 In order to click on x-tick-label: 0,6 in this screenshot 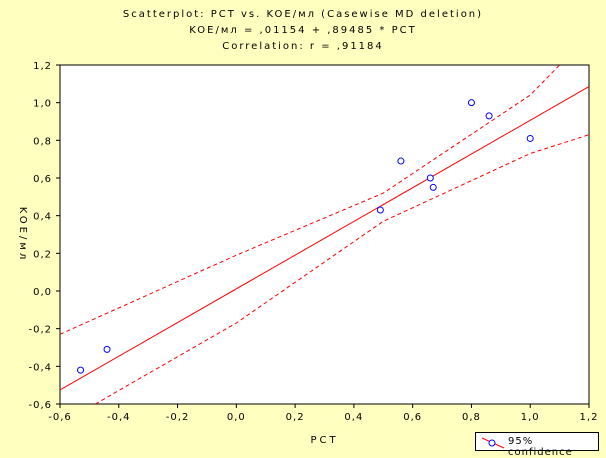, I will do `click(412, 417)`.